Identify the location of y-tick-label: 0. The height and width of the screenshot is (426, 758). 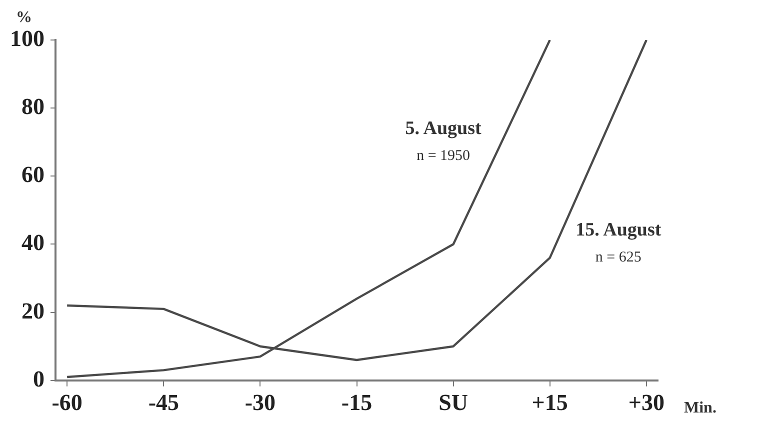
(38, 379).